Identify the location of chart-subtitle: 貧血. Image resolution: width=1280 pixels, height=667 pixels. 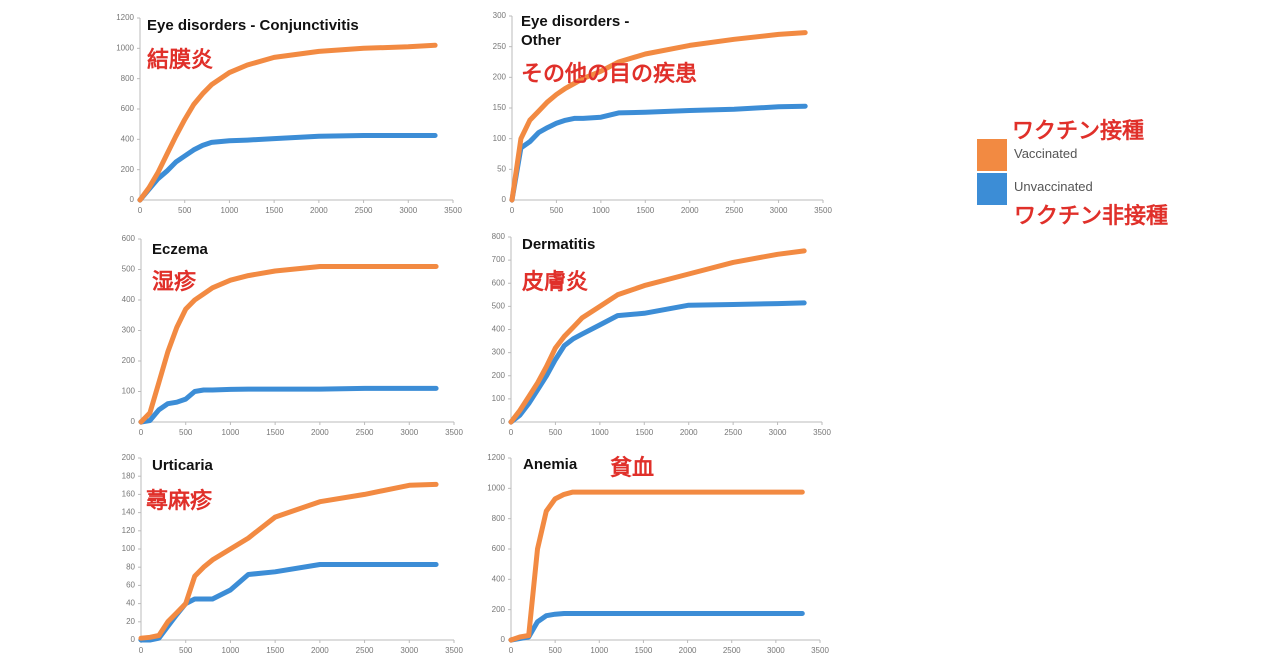
(632, 467).